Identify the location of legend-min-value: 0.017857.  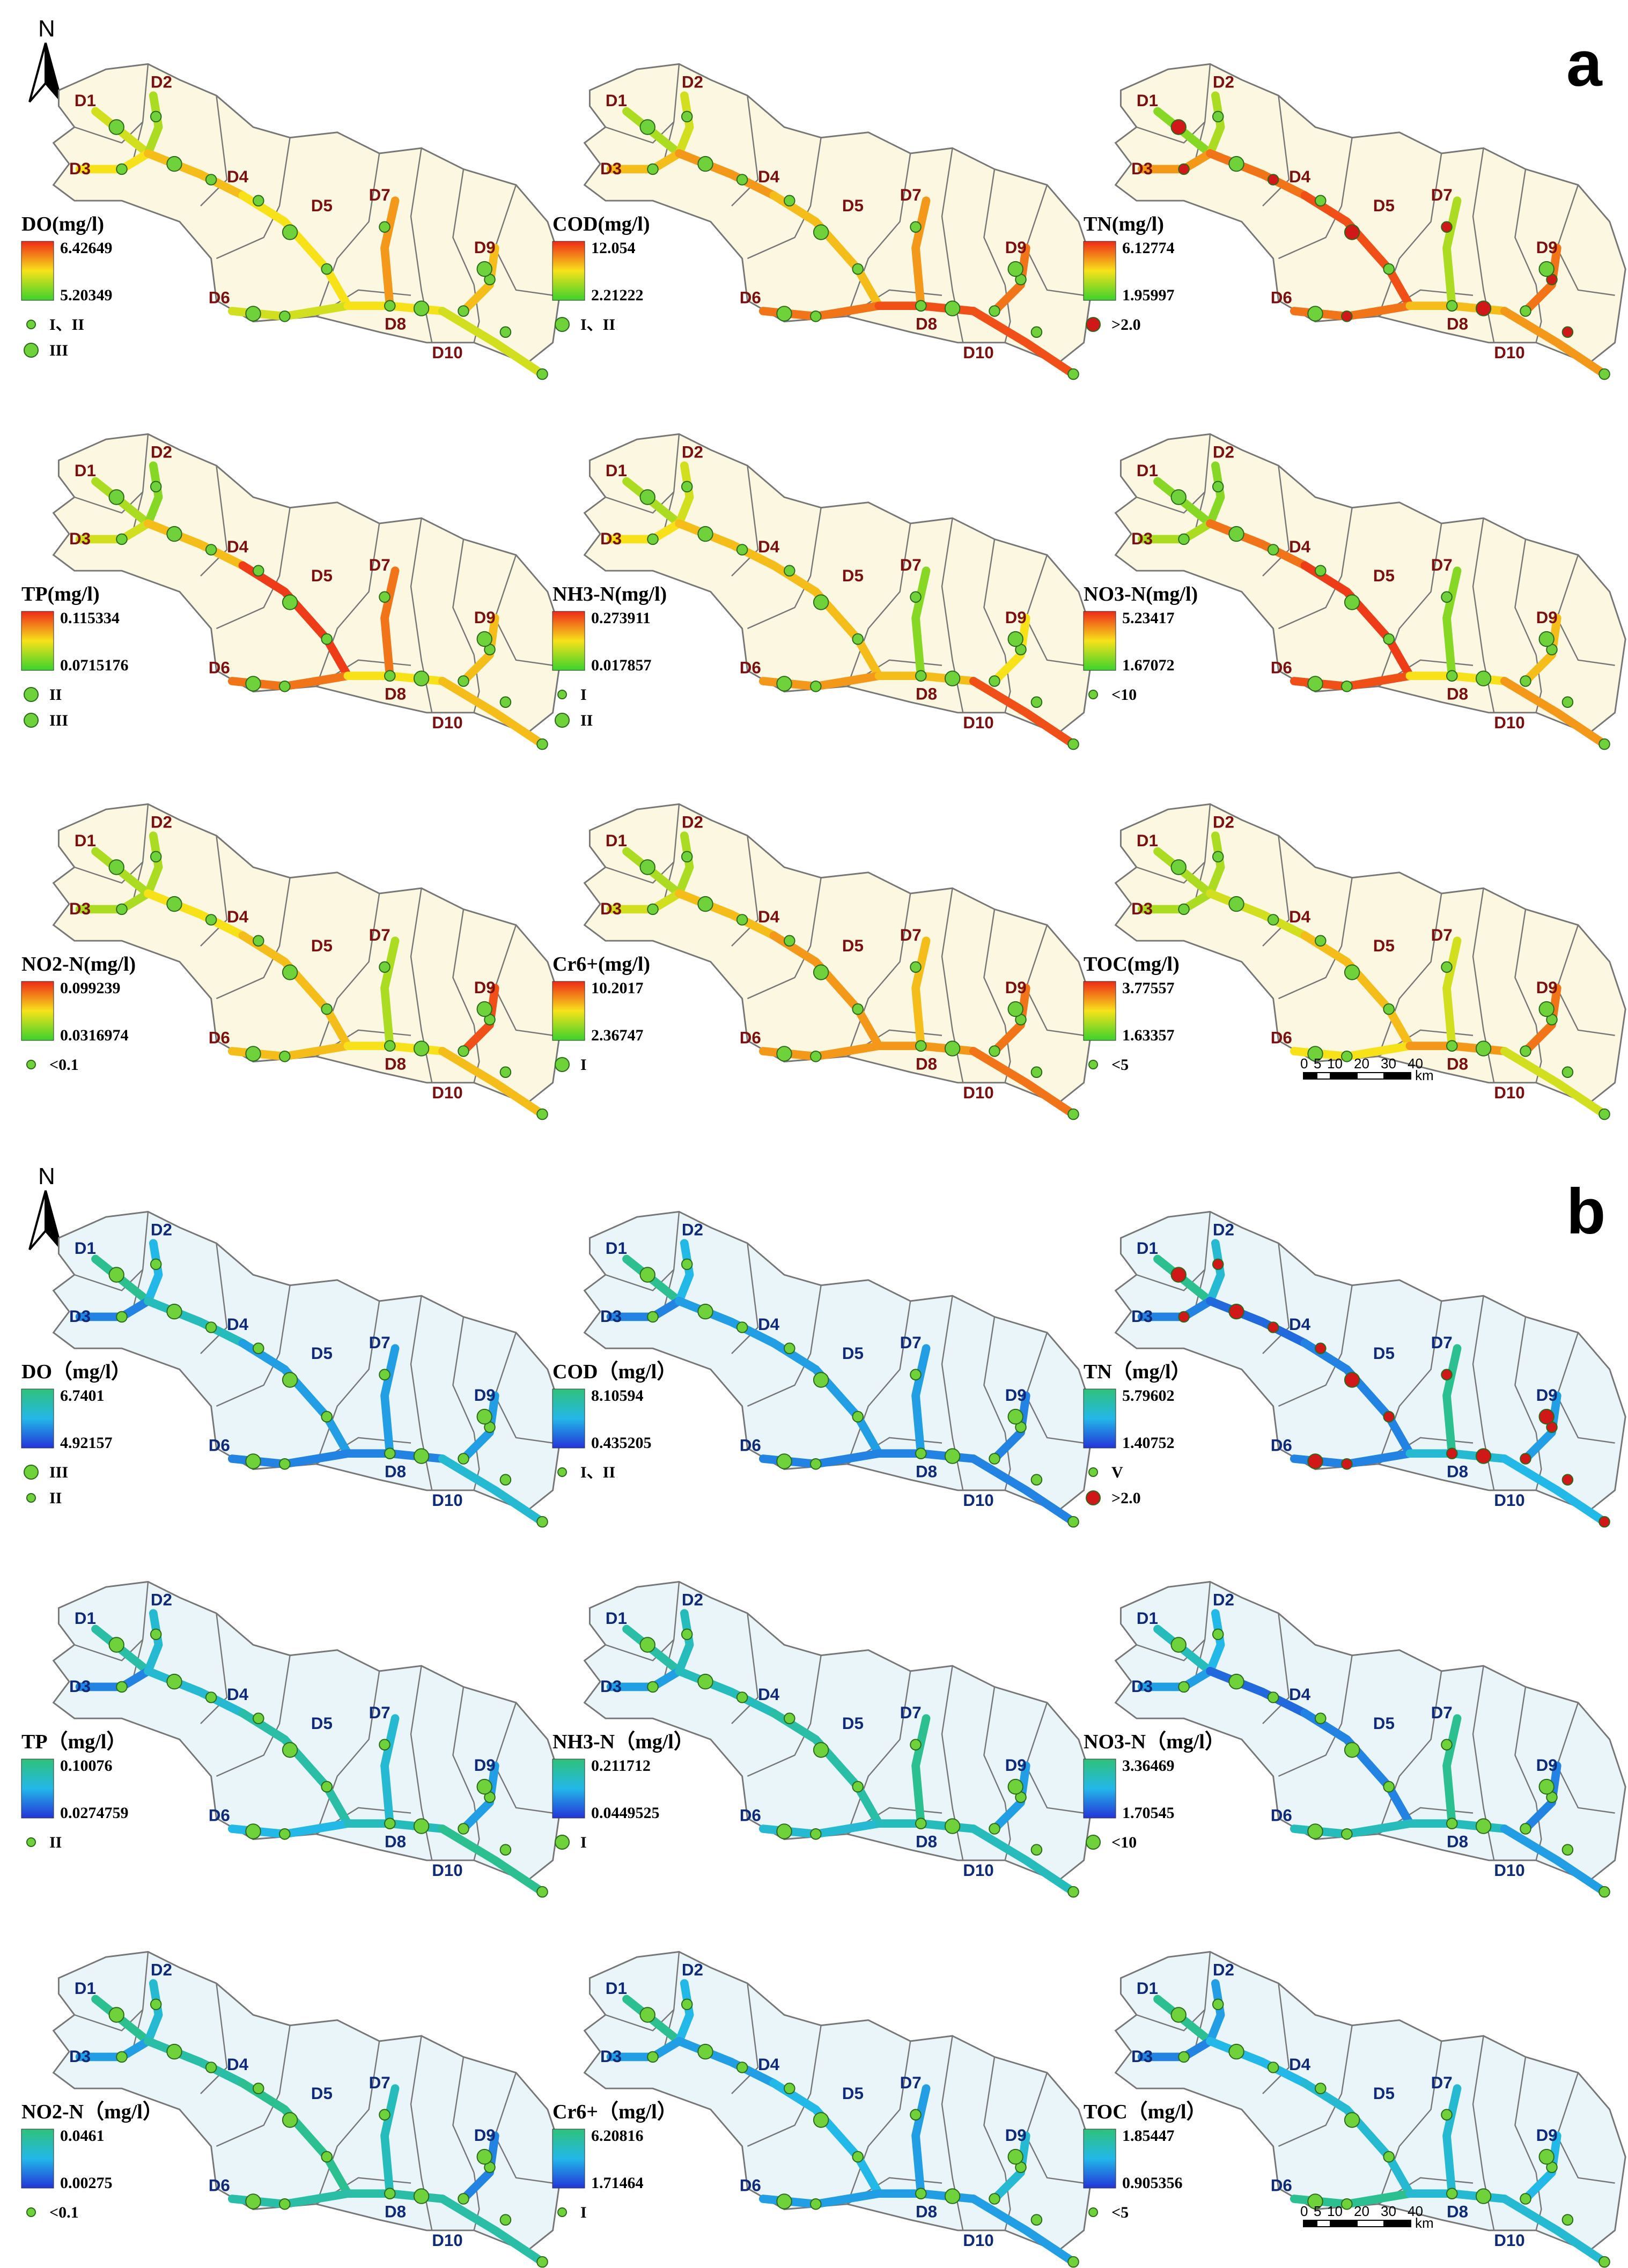
(622, 665).